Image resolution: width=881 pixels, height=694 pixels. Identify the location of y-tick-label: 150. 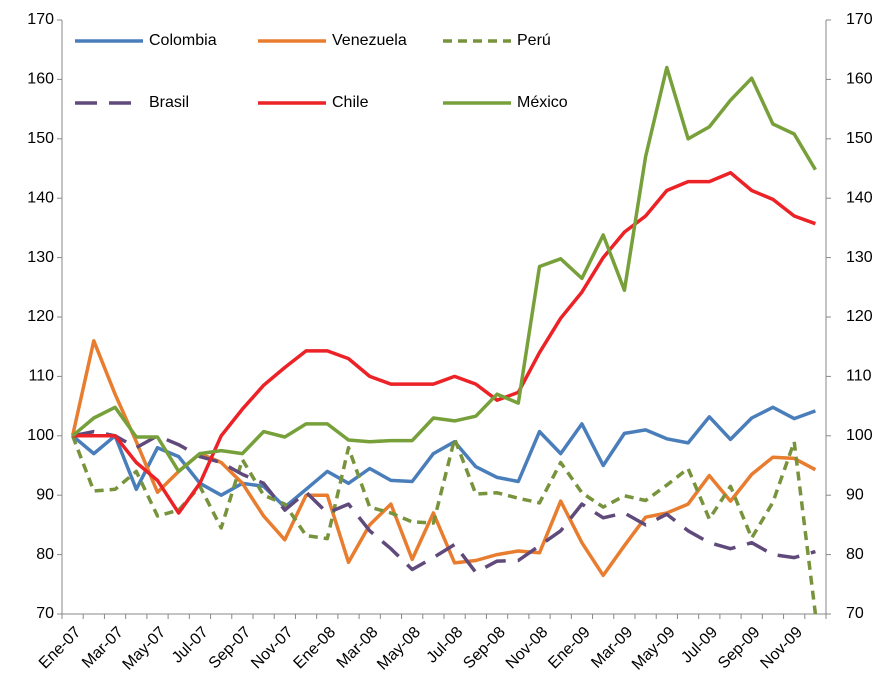
(40, 138).